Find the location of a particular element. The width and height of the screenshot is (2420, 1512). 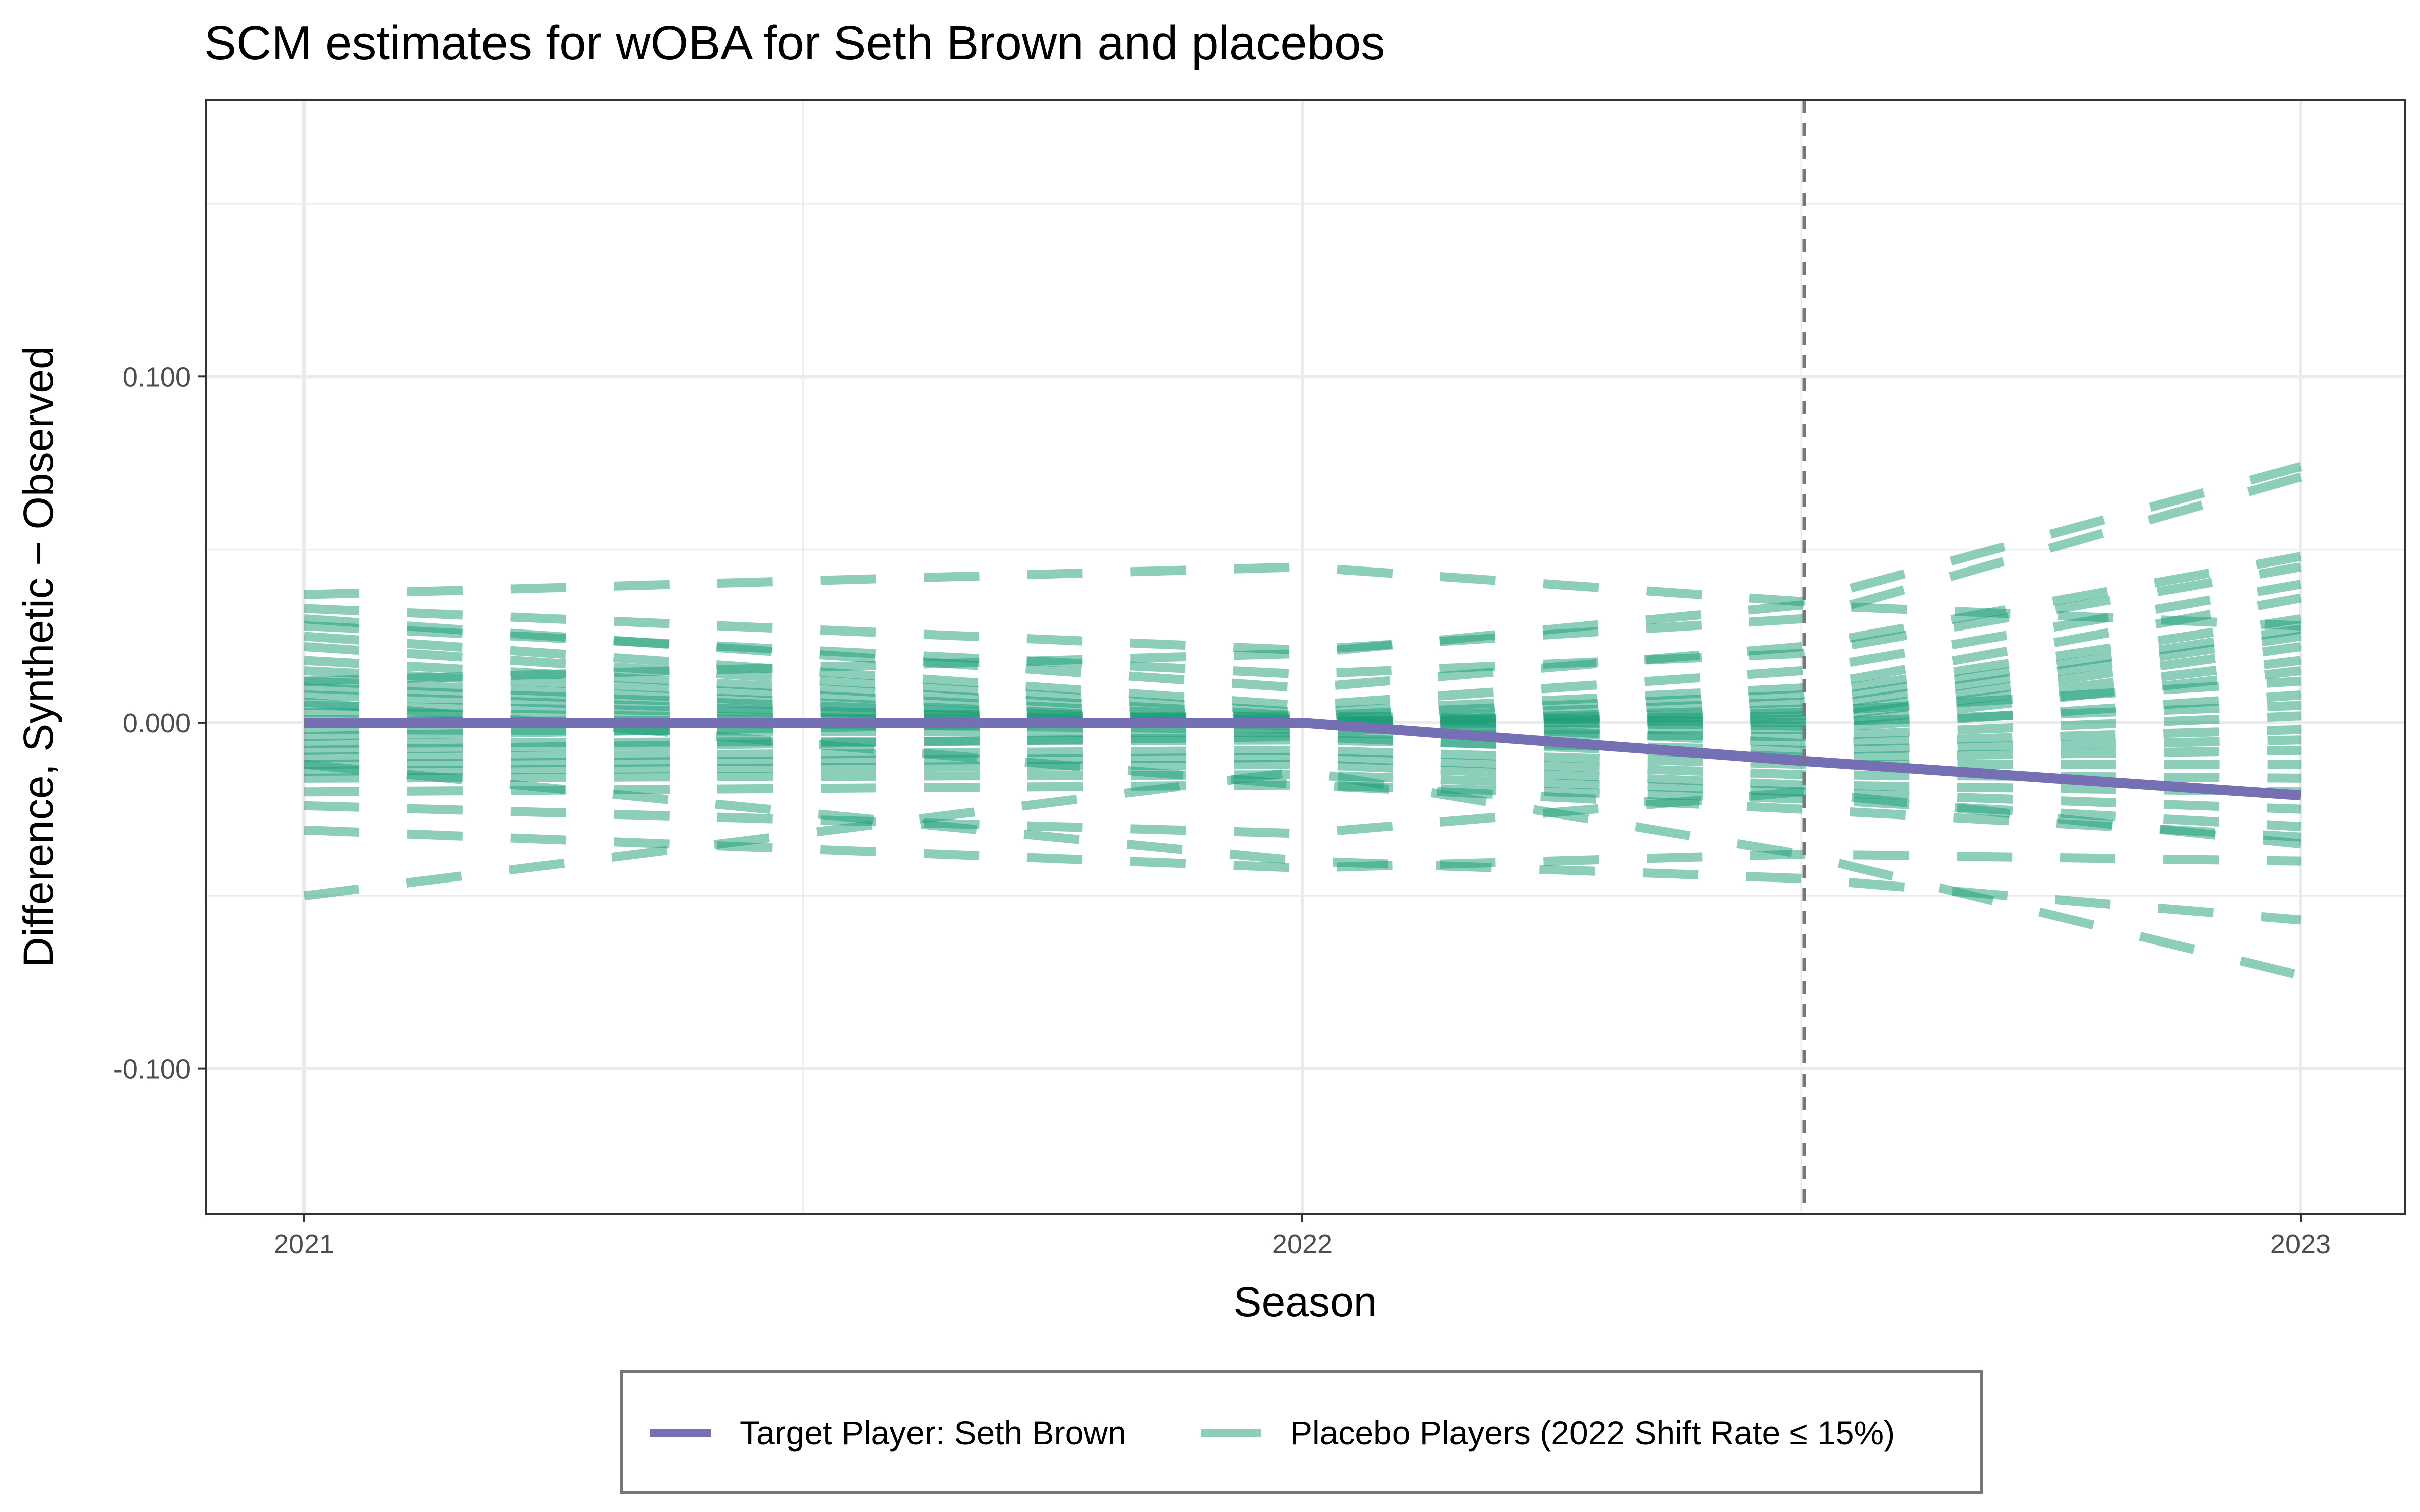

x-axis-ticks: 2021 2022 2023 is located at coordinates (1302, 1236).